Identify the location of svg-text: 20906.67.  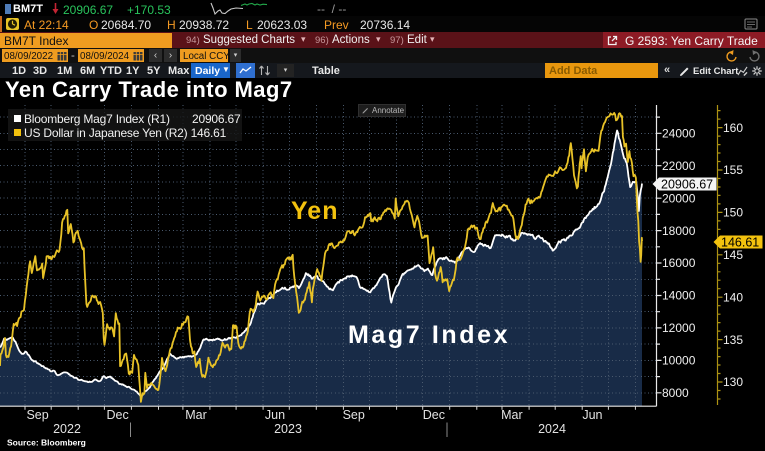
(687, 184).